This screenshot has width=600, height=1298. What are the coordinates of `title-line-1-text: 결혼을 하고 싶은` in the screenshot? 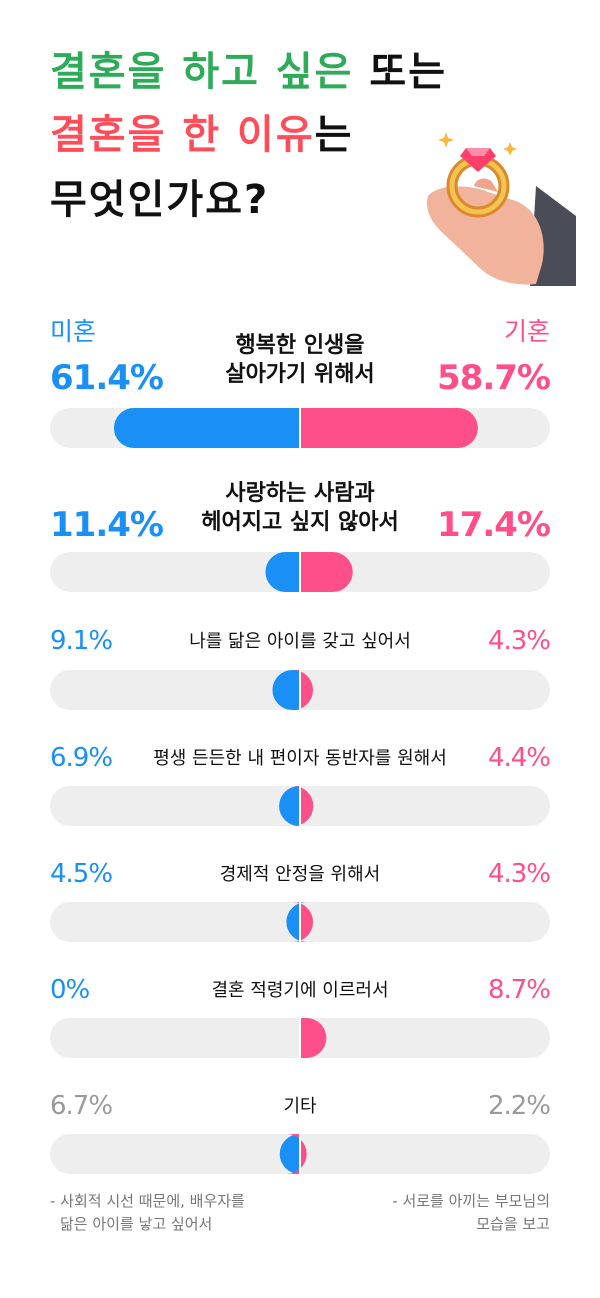 It's located at (202, 72).